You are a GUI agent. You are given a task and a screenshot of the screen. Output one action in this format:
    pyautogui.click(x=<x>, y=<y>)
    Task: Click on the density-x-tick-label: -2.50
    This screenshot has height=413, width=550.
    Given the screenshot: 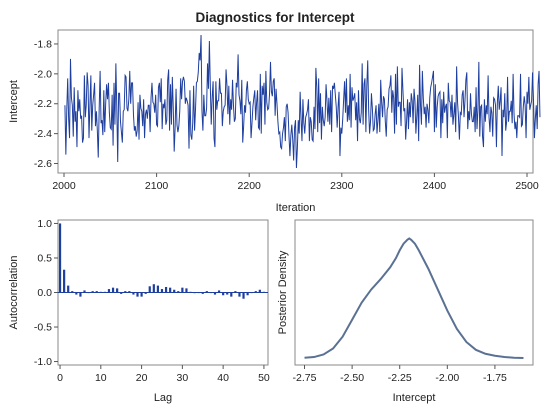 What is the action you would take?
    pyautogui.click(x=352, y=378)
    